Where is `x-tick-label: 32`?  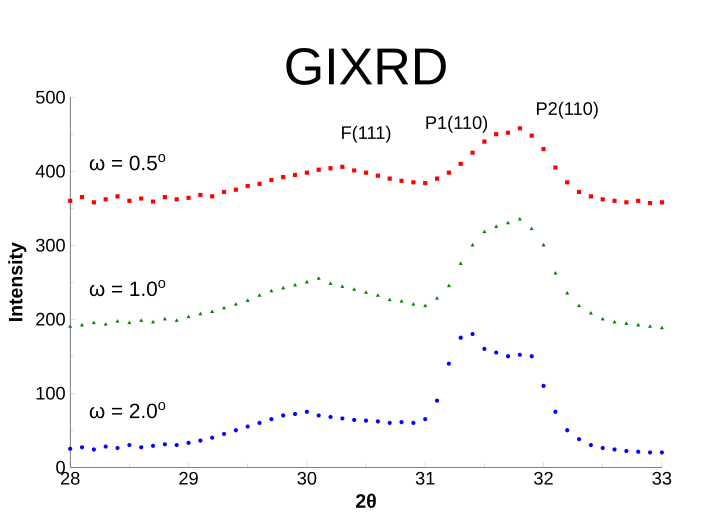
x-tick-label: 32 is located at coordinates (543, 478).